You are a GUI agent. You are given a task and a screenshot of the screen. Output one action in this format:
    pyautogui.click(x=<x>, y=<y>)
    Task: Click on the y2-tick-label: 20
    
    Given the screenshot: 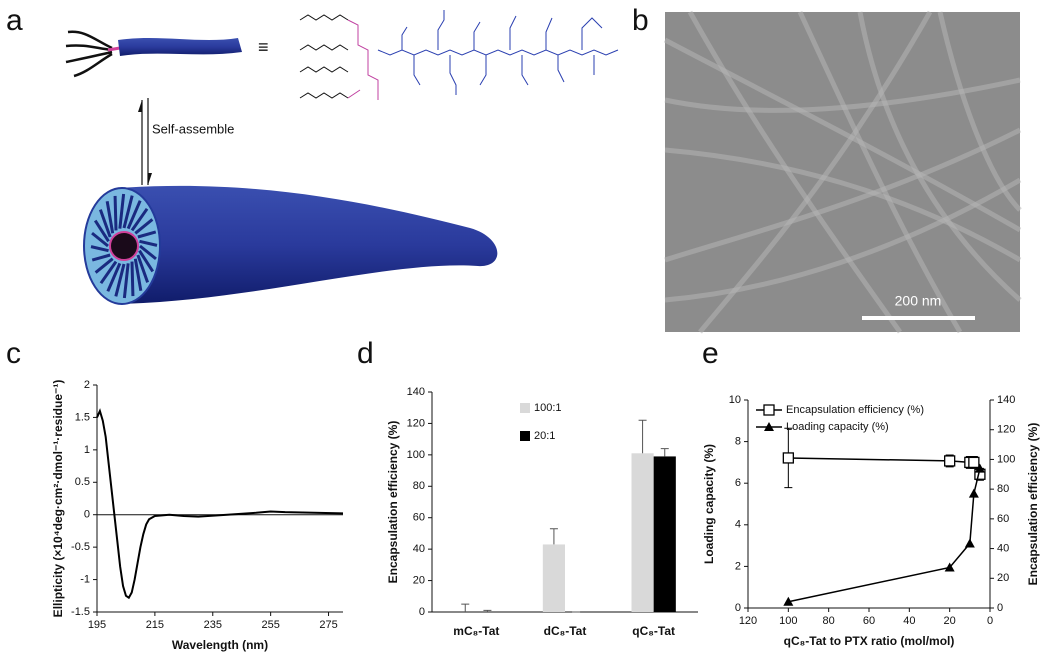 What is the action you would take?
    pyautogui.click(x=1003, y=578)
    